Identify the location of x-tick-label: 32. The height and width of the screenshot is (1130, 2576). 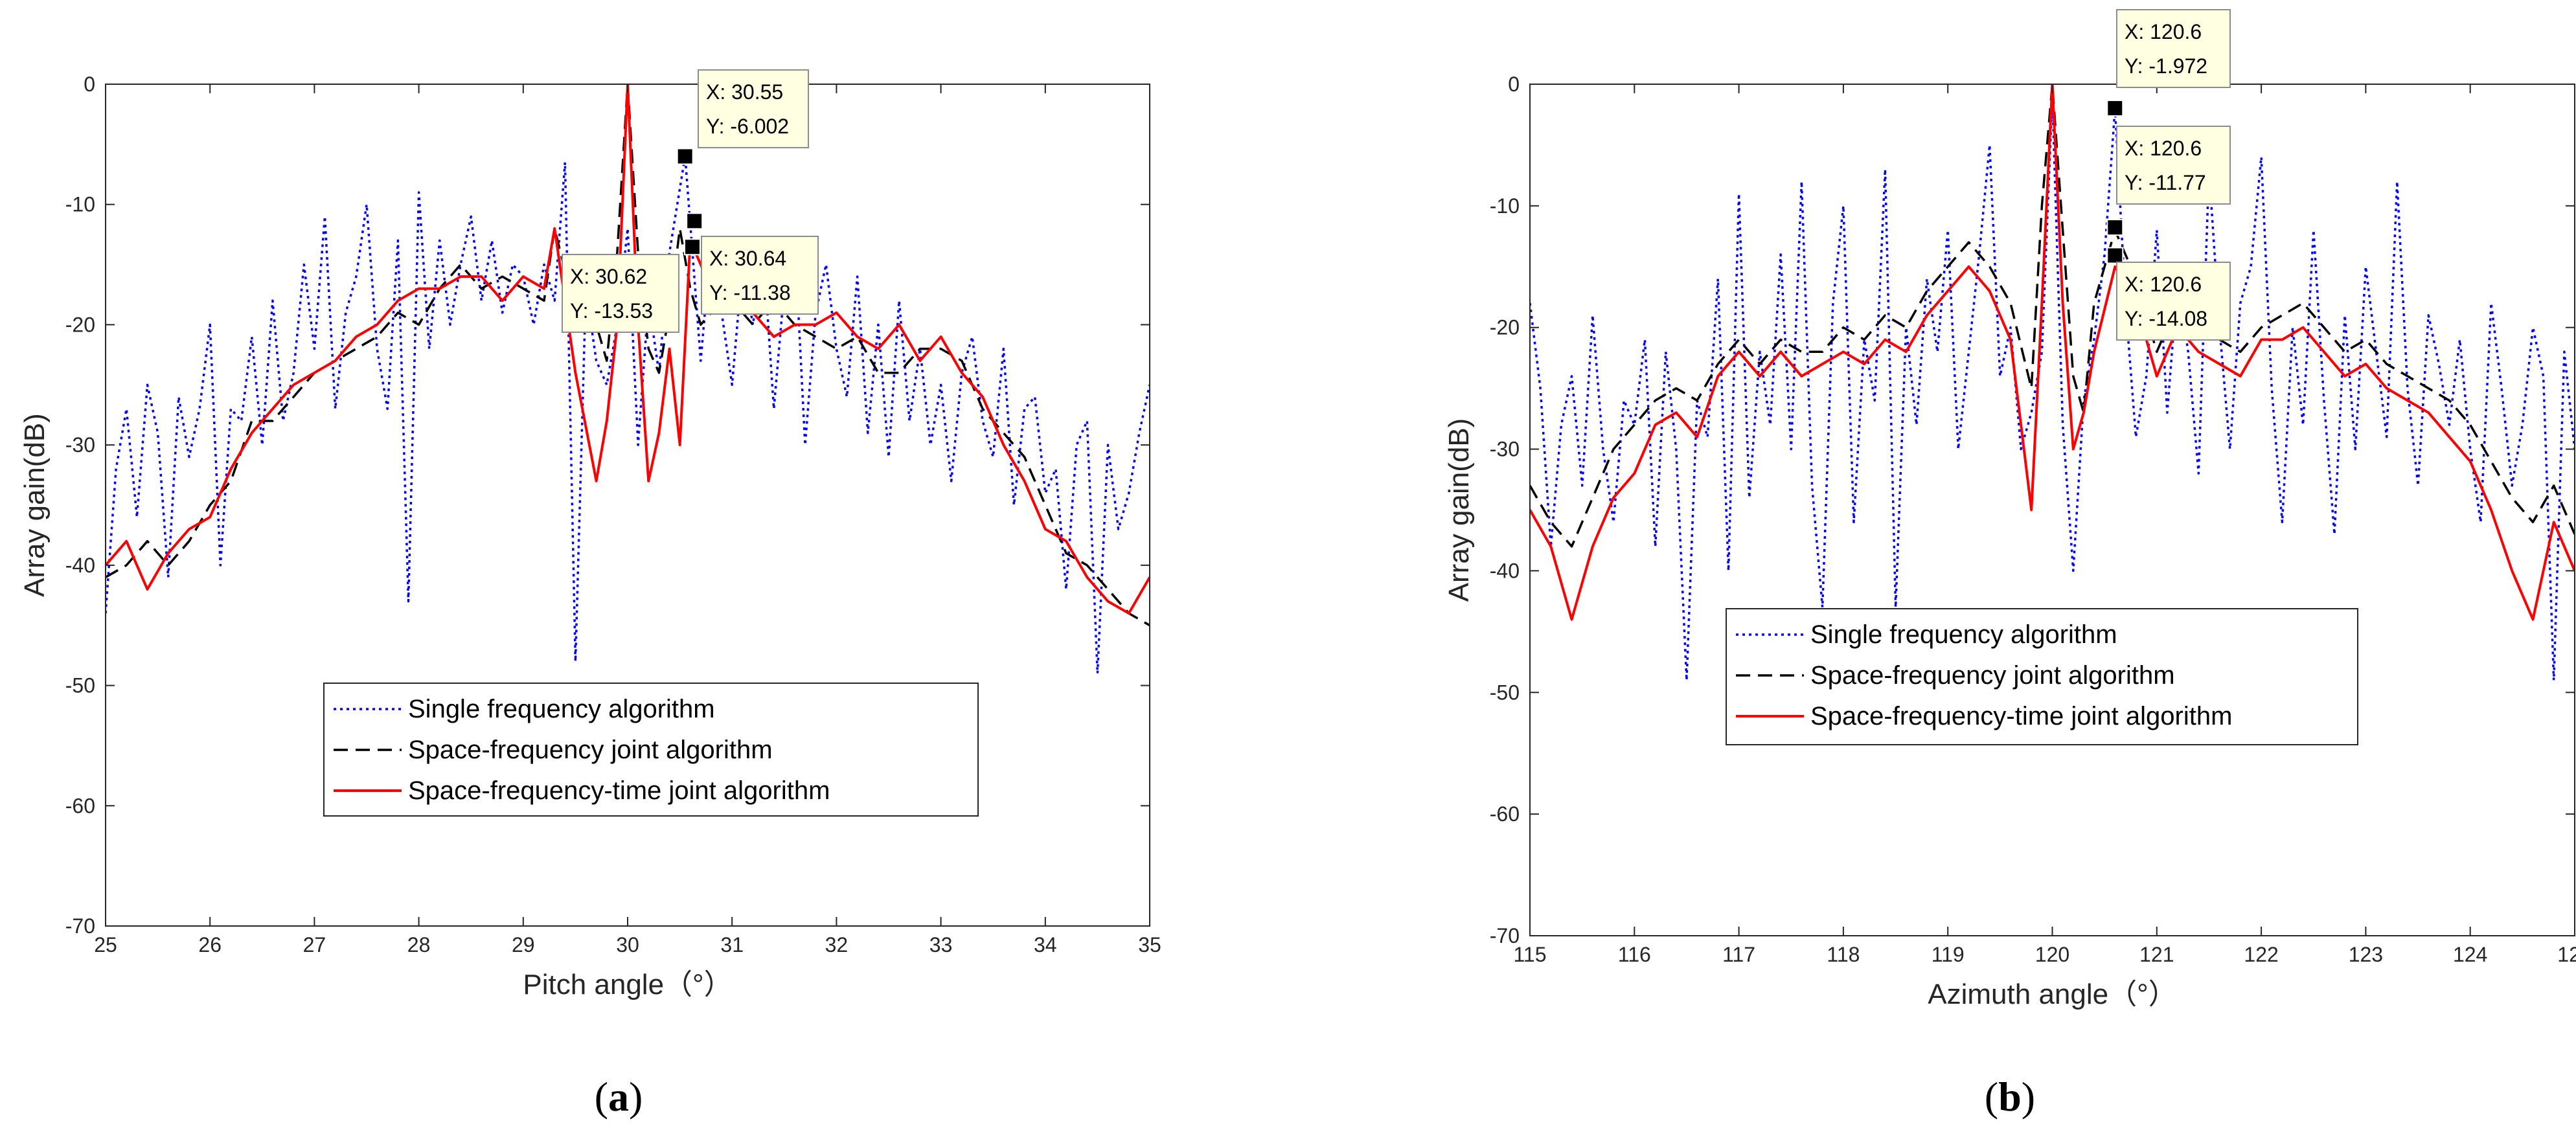
(837, 945).